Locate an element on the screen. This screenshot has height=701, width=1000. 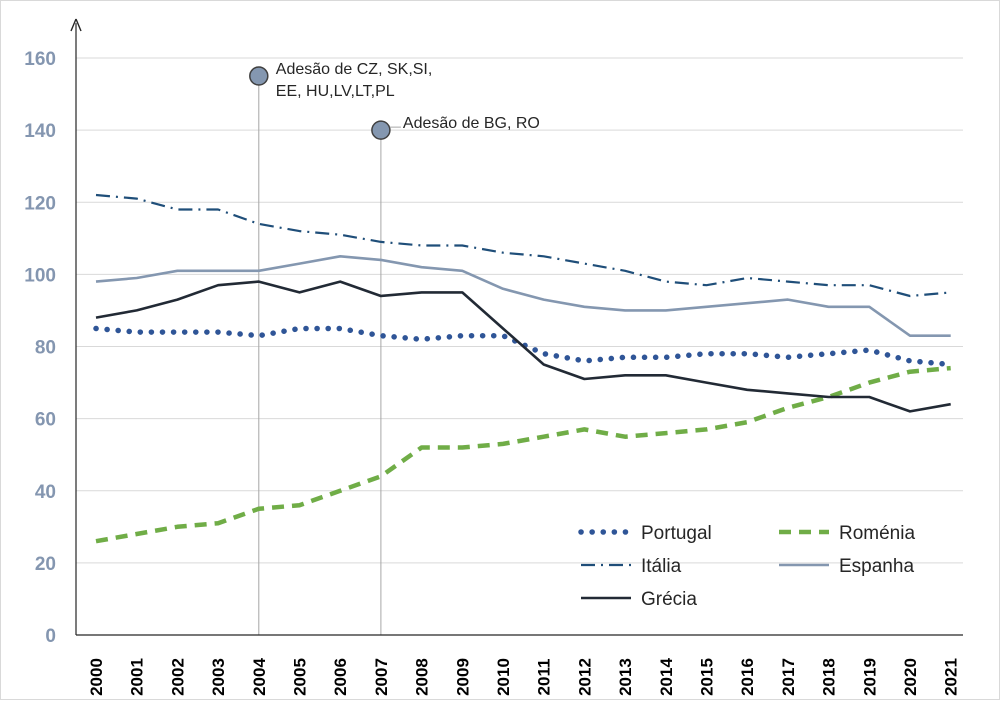
annotation-marker-2007 is located at coordinates (381, 130).